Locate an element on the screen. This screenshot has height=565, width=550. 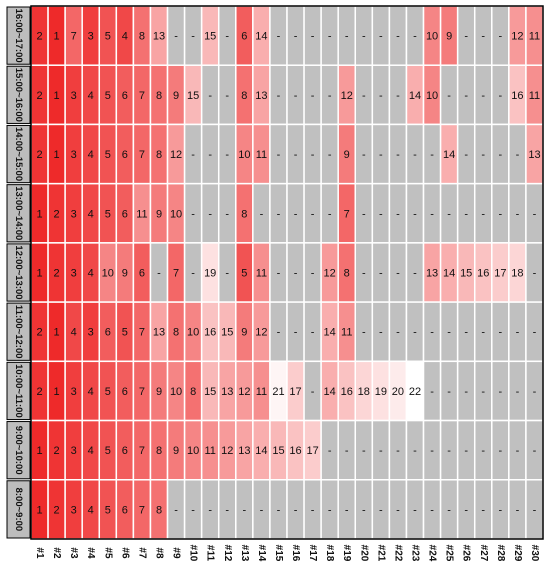
column-label: #29 is located at coordinates (517, 553).